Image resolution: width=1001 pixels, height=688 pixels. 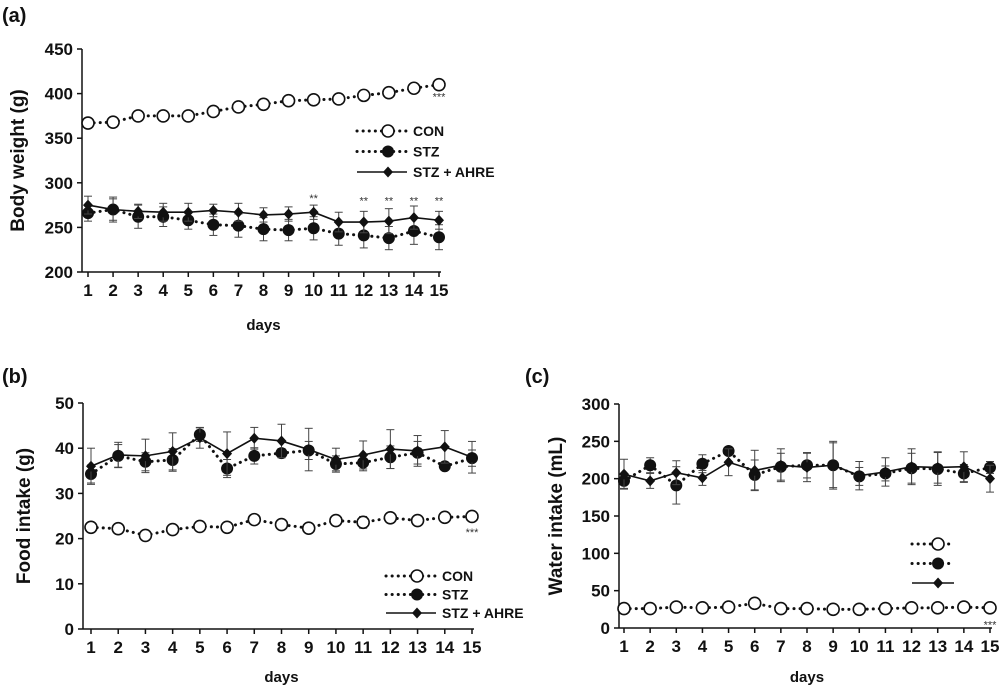 I want to click on x-tick-label: 4, so click(x=163, y=290).